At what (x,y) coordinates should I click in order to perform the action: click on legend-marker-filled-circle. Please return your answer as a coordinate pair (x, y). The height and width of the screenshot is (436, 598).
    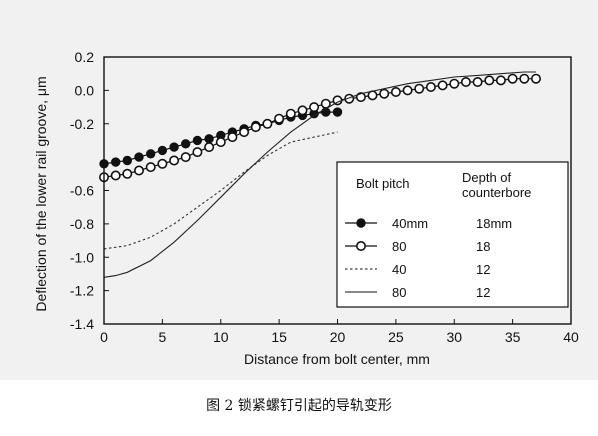
    Looking at the image, I should click on (361, 223).